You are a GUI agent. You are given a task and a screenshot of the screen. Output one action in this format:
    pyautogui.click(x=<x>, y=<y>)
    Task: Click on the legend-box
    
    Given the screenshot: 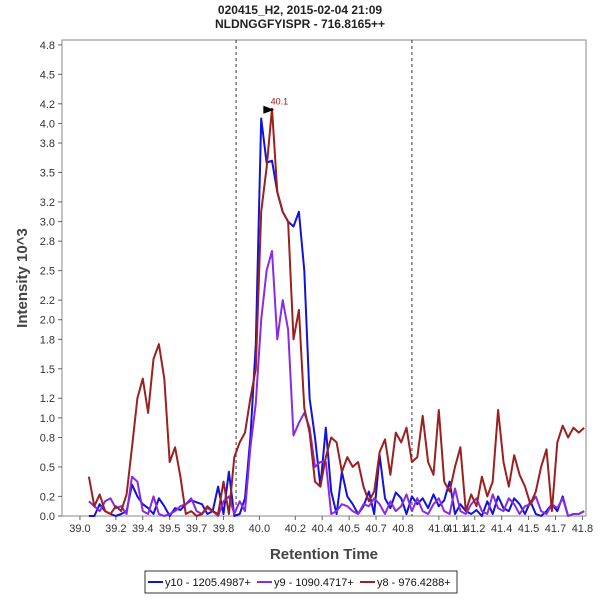 What is the action you would take?
    pyautogui.click(x=301, y=582)
    